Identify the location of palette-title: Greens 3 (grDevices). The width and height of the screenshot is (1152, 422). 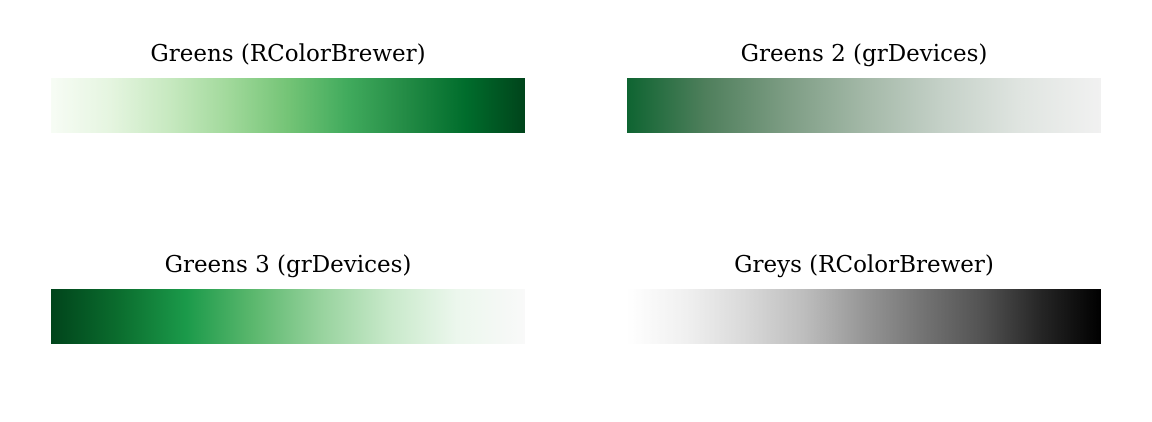
(288, 265).